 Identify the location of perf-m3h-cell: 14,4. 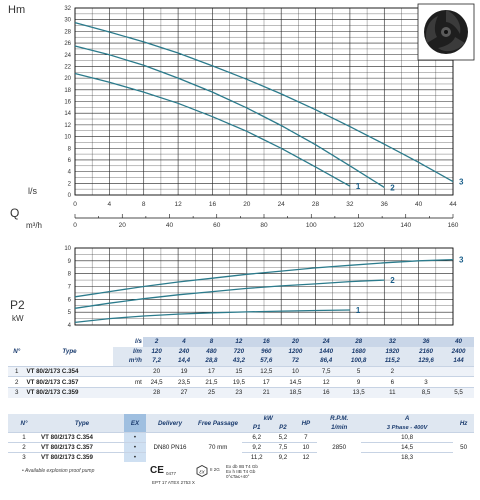
(184, 361).